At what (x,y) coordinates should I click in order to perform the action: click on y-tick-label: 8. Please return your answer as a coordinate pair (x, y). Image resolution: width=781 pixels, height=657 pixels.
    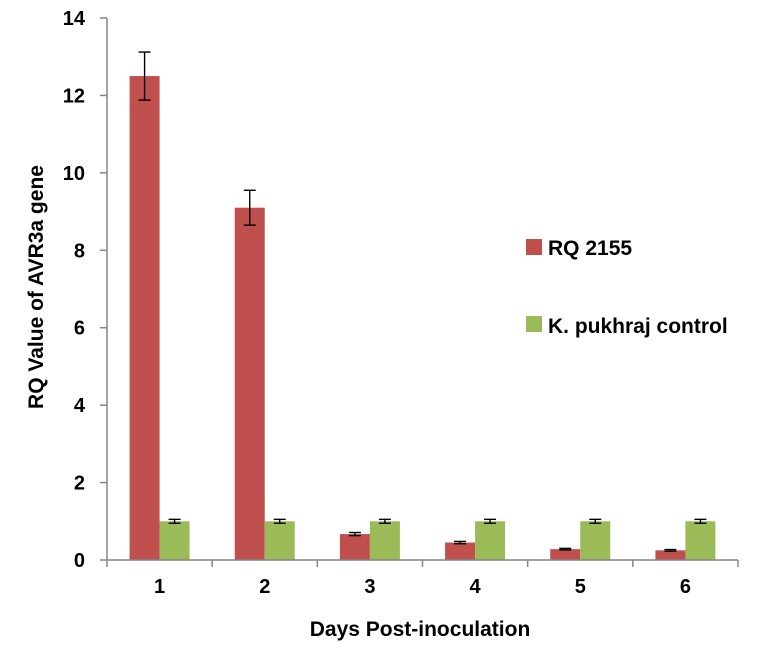
    Looking at the image, I should click on (79, 251).